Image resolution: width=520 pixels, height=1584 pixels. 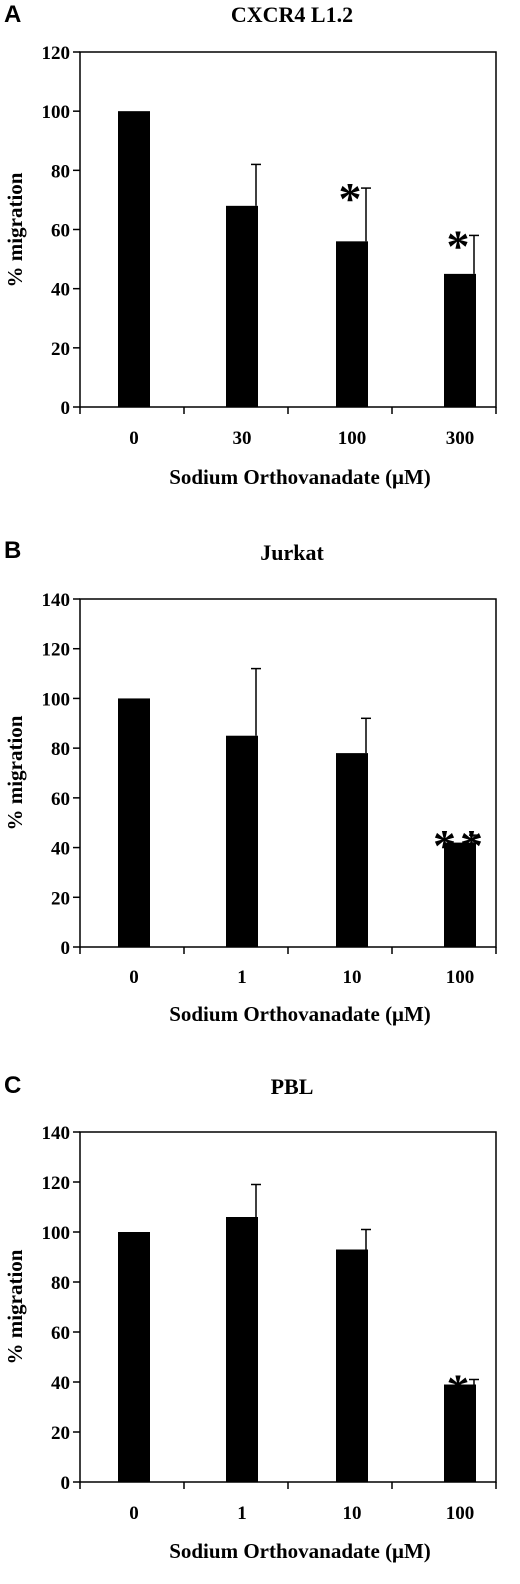 What do you see at coordinates (12, 14) in the screenshot?
I see `panel-letter: A` at bounding box center [12, 14].